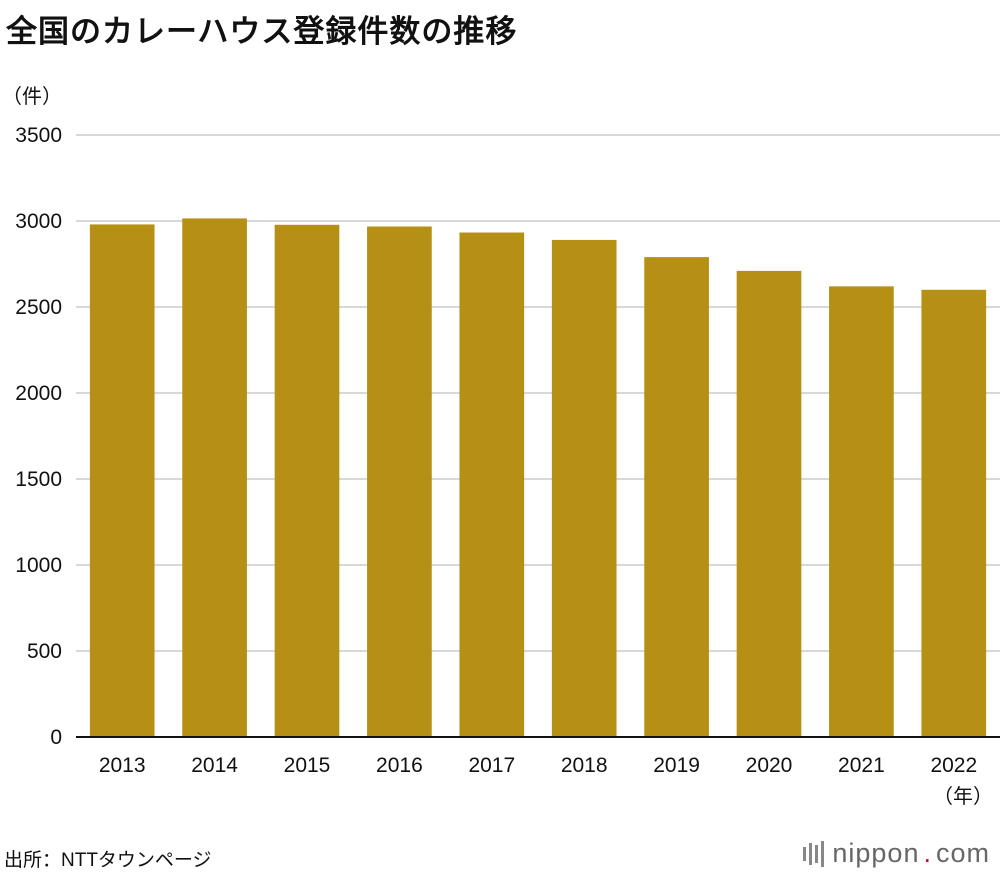 This screenshot has width=1000, height=880. Describe the element at coordinates (38, 479) in the screenshot. I see `y-tick-label: 1500` at that location.